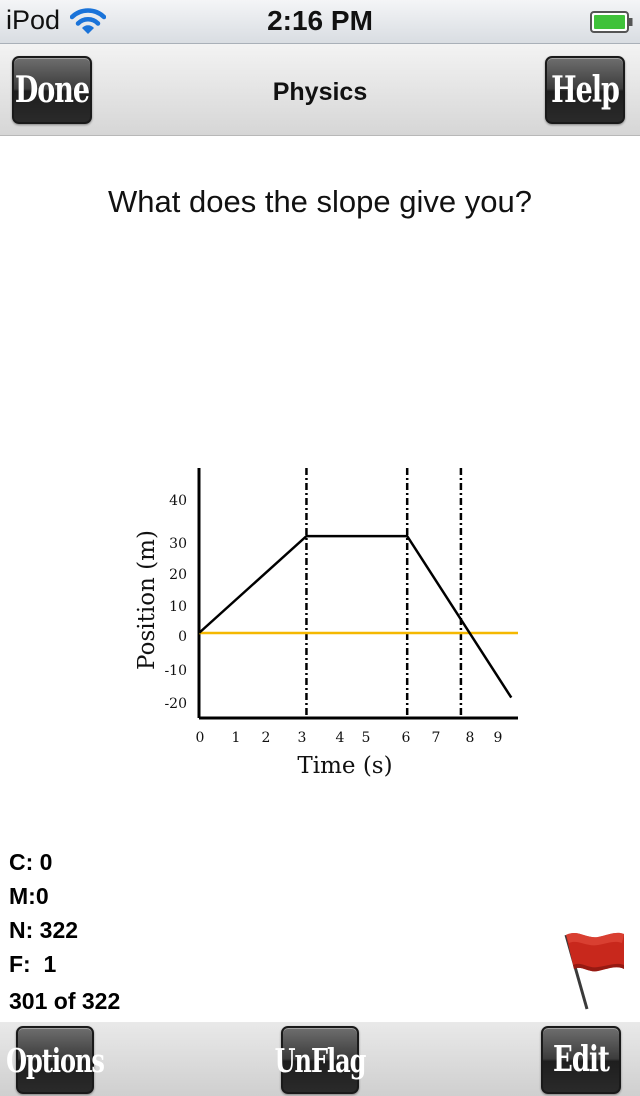  Describe the element at coordinates (21, 930) in the screenshot. I see `stat-new-label: N:` at that location.